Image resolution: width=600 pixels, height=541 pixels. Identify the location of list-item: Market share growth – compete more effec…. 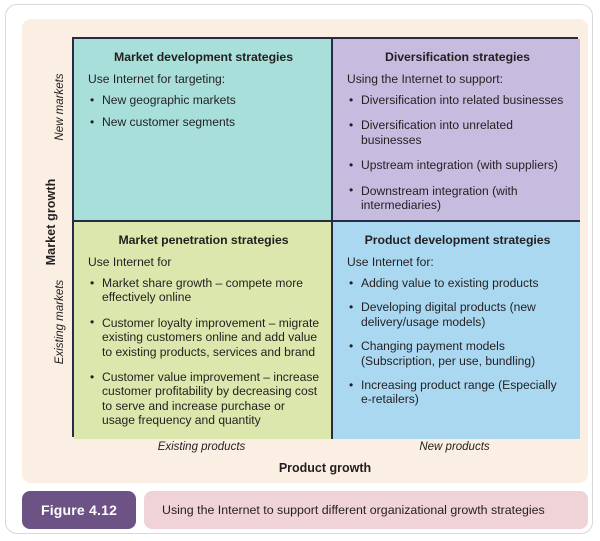
(205, 290).